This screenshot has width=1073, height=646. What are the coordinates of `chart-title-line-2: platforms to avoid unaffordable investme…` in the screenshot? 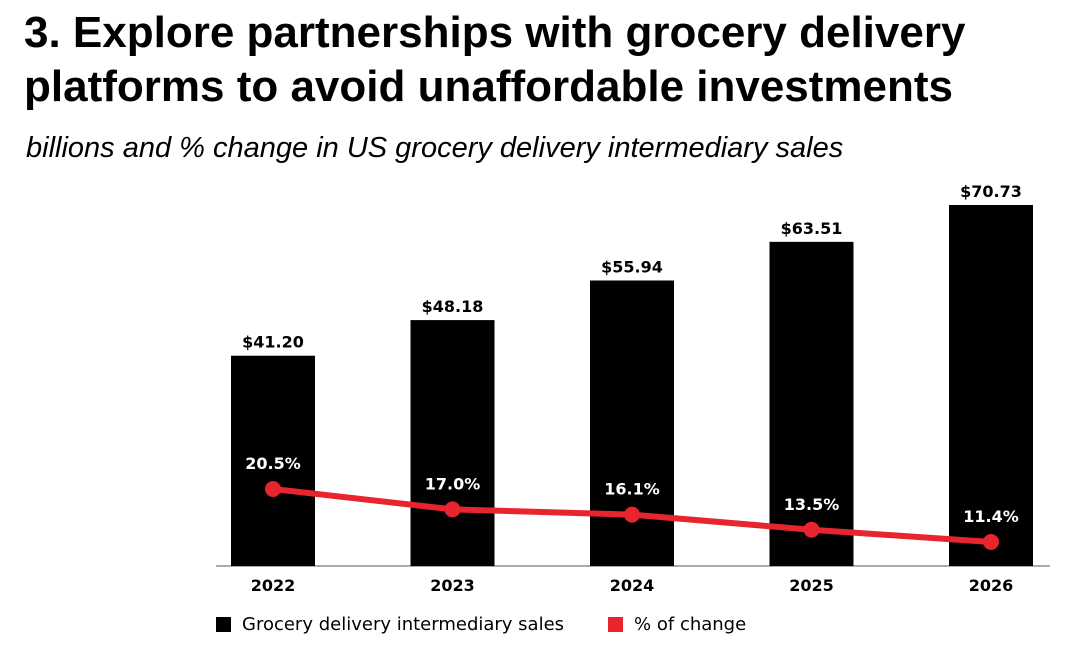 It's located at (489, 86).